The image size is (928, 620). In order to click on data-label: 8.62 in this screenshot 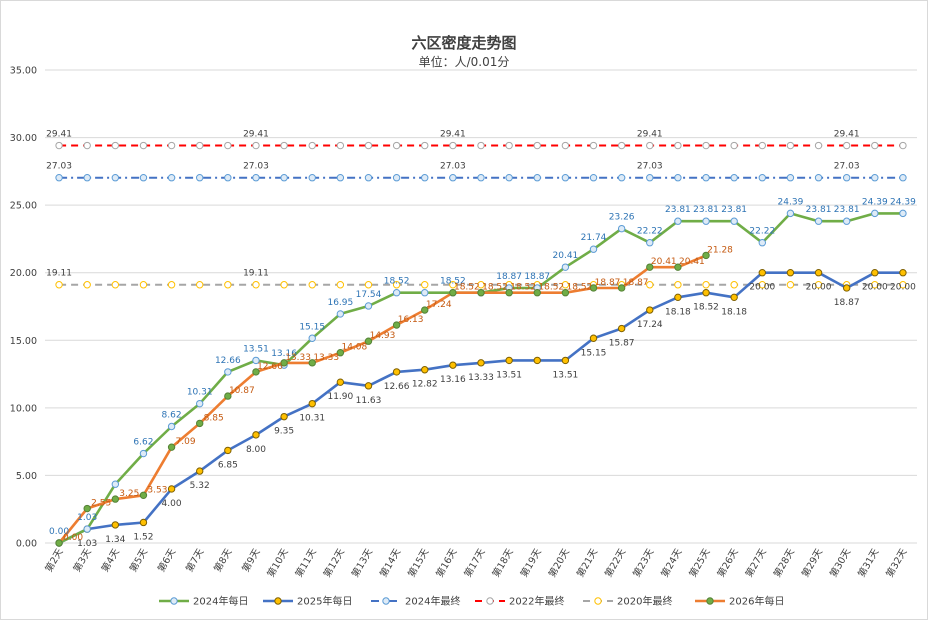, I will do `click(172, 416)`.